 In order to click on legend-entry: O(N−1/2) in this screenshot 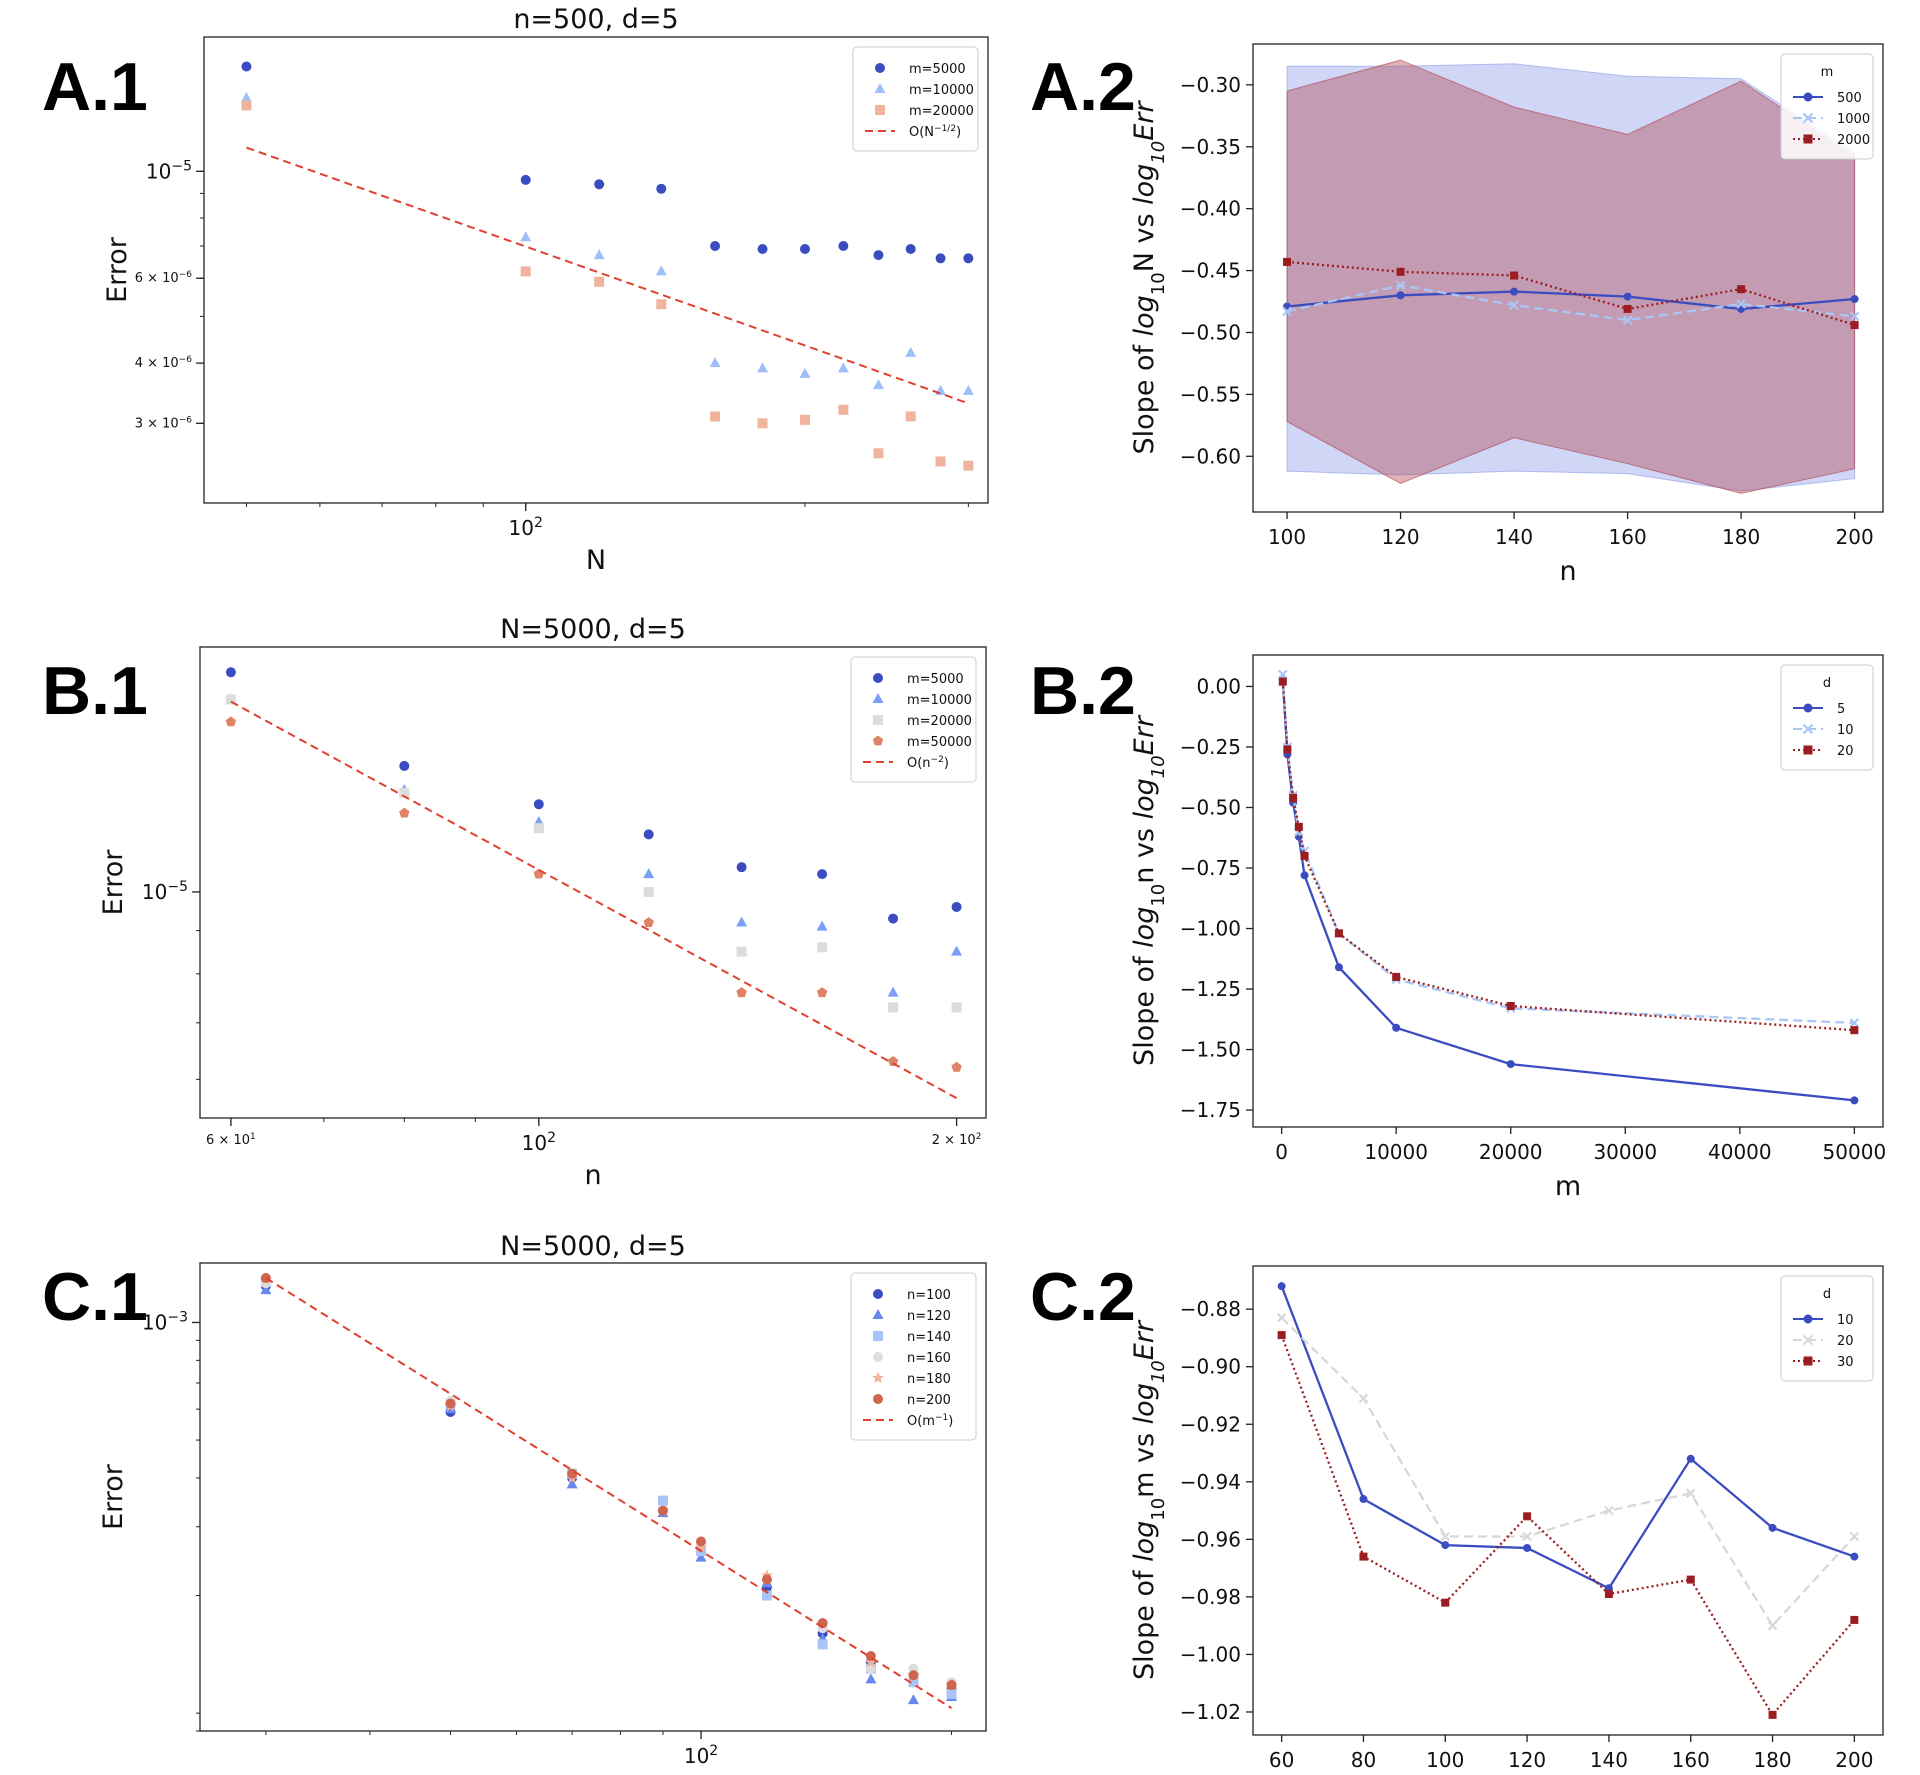, I will do `click(913, 132)`.